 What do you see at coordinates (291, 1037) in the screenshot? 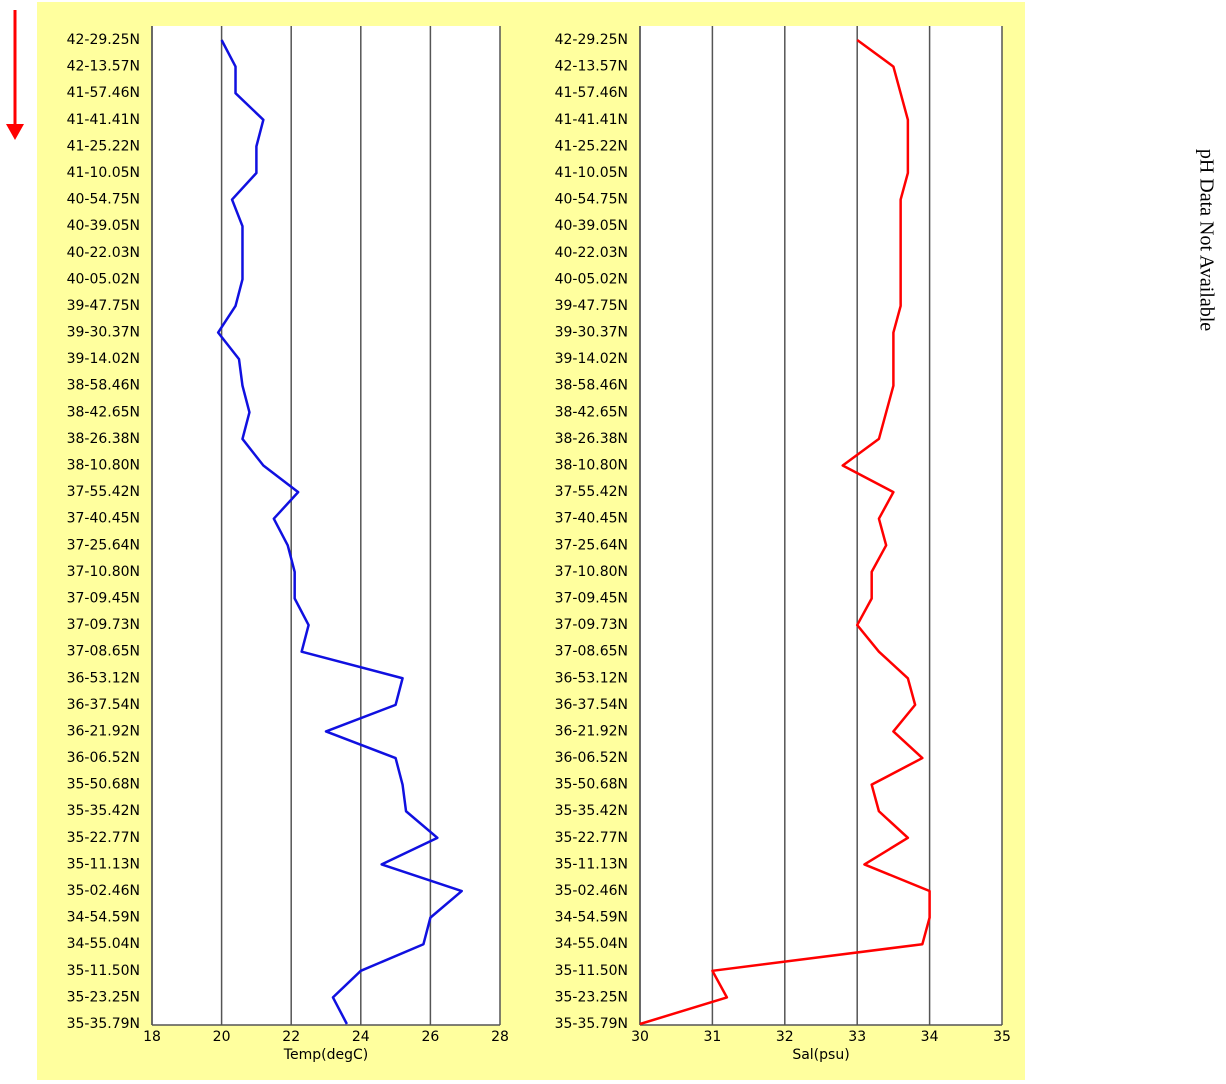
I see `x-tick-label: 22` at bounding box center [291, 1037].